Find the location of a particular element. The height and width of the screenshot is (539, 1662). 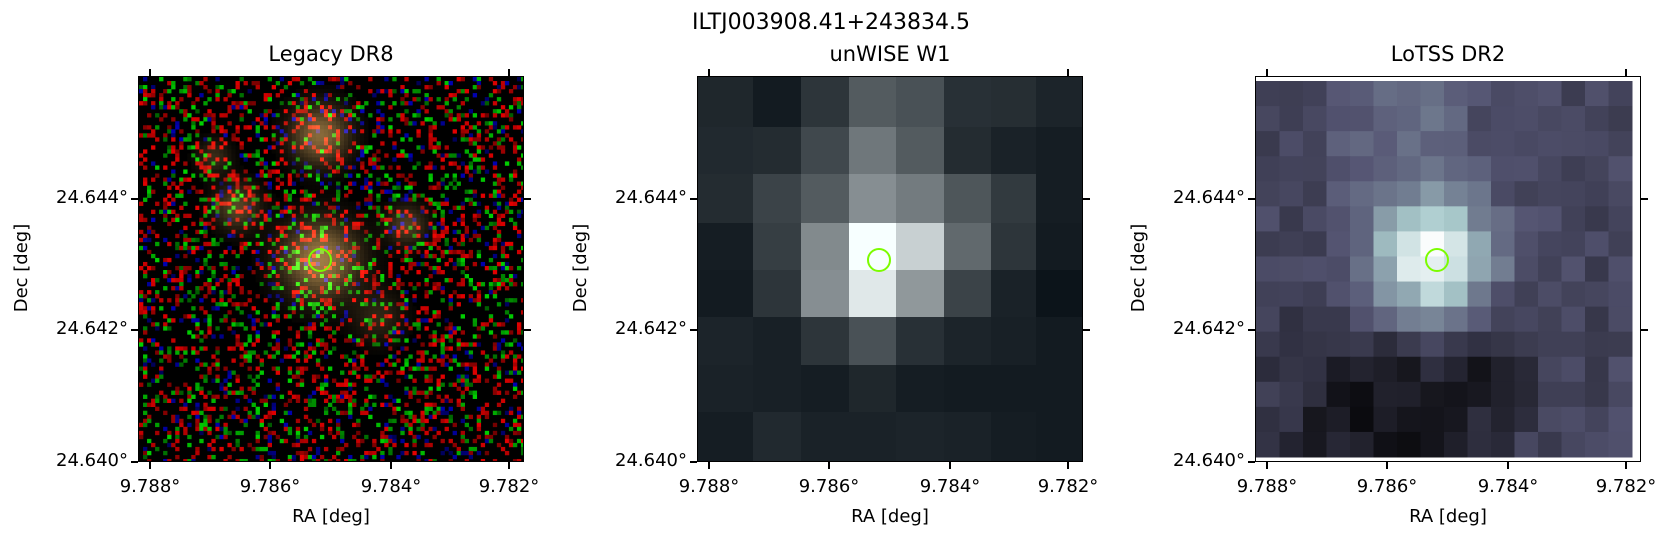

panel-title: Legacy DR8 is located at coordinates (331, 54).